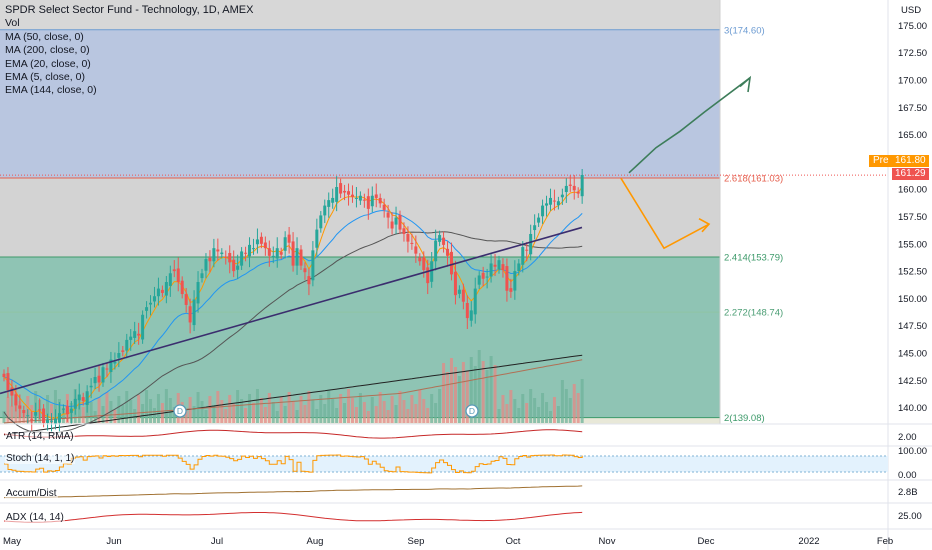  Describe the element at coordinates (907, 475) in the screenshot. I see `indicator-axis-label: 0.00` at that location.